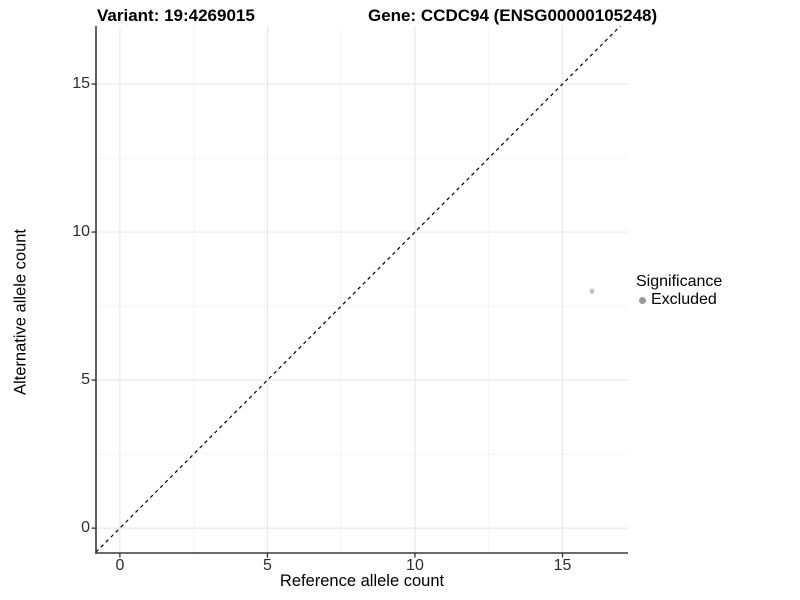 The image size is (800, 600). I want to click on variant-title: Variant: 19:4269015, so click(176, 15).